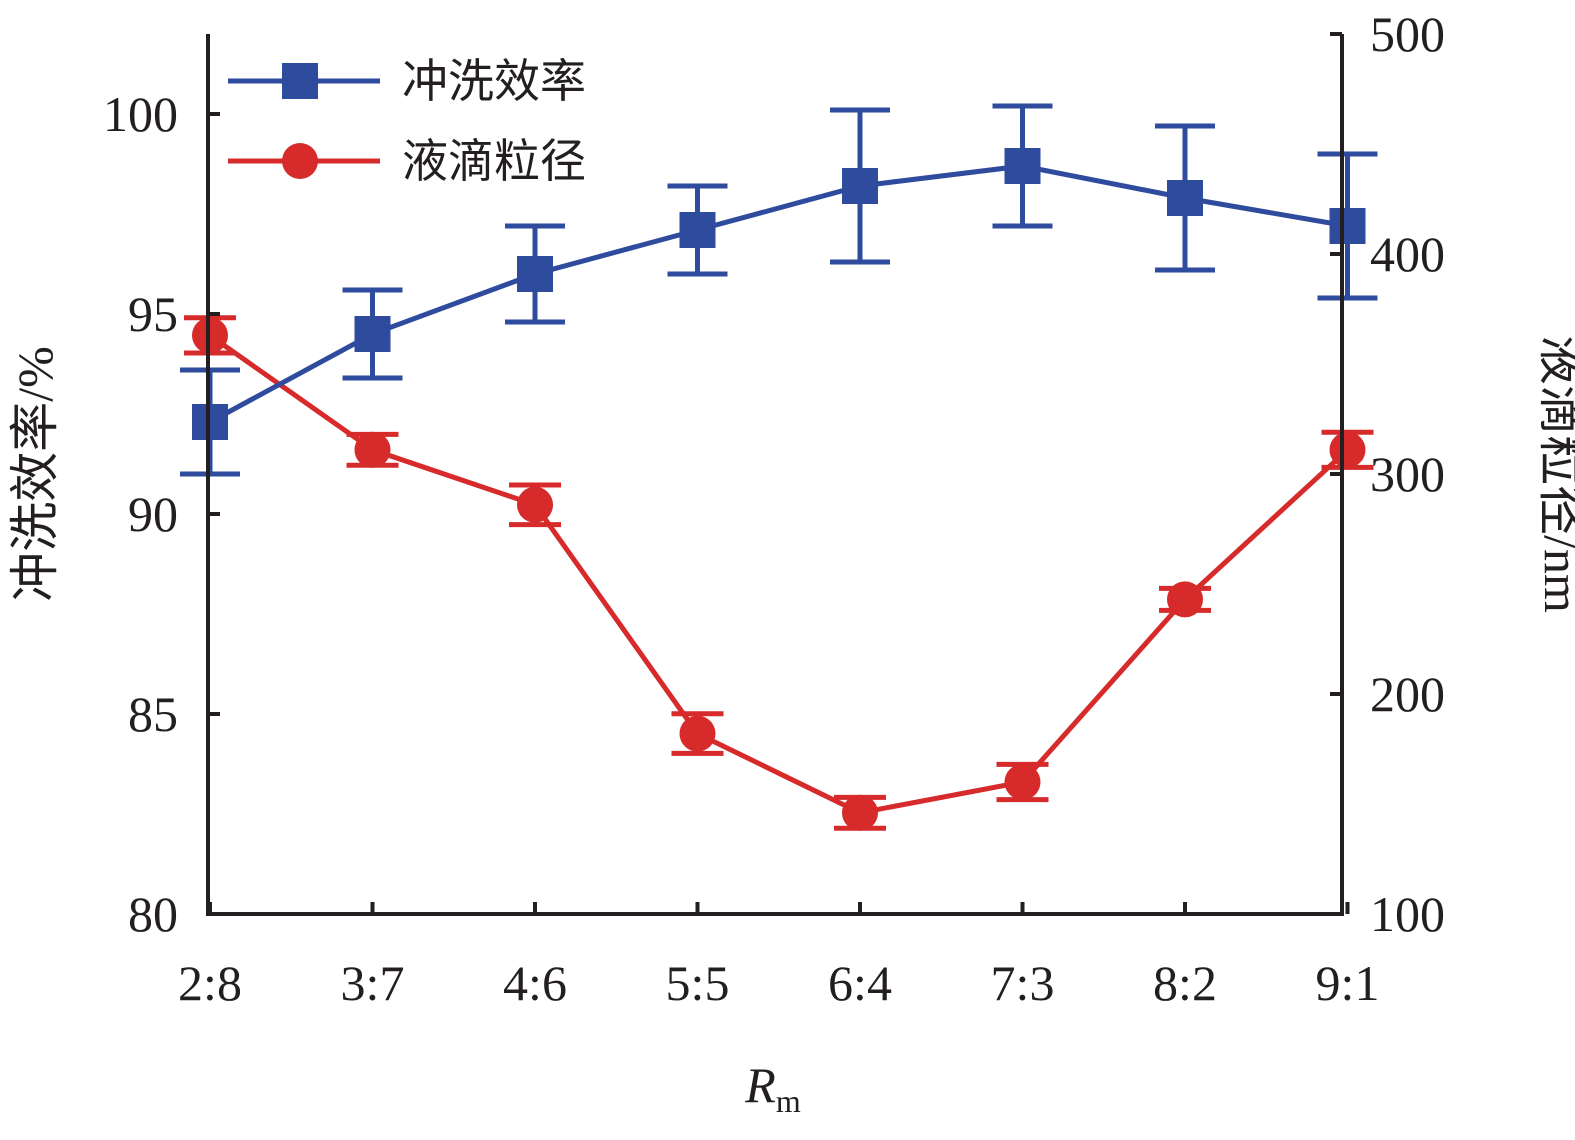 This screenshot has width=1575, height=1140. I want to click on legend-item: 冲洗效率, so click(407, 81).